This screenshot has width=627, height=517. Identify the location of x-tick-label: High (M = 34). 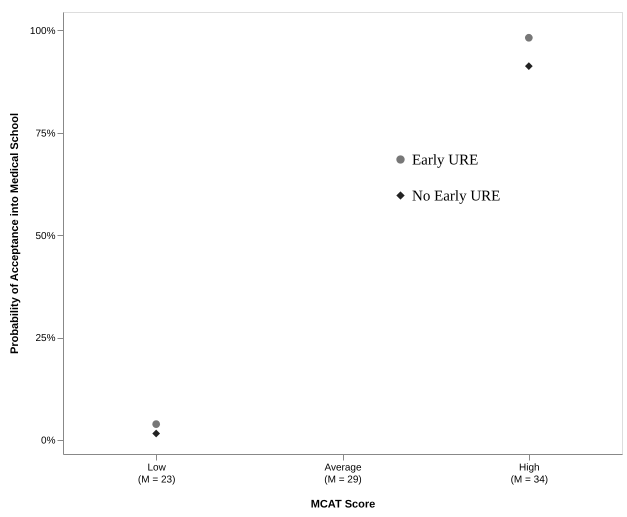
(529, 474).